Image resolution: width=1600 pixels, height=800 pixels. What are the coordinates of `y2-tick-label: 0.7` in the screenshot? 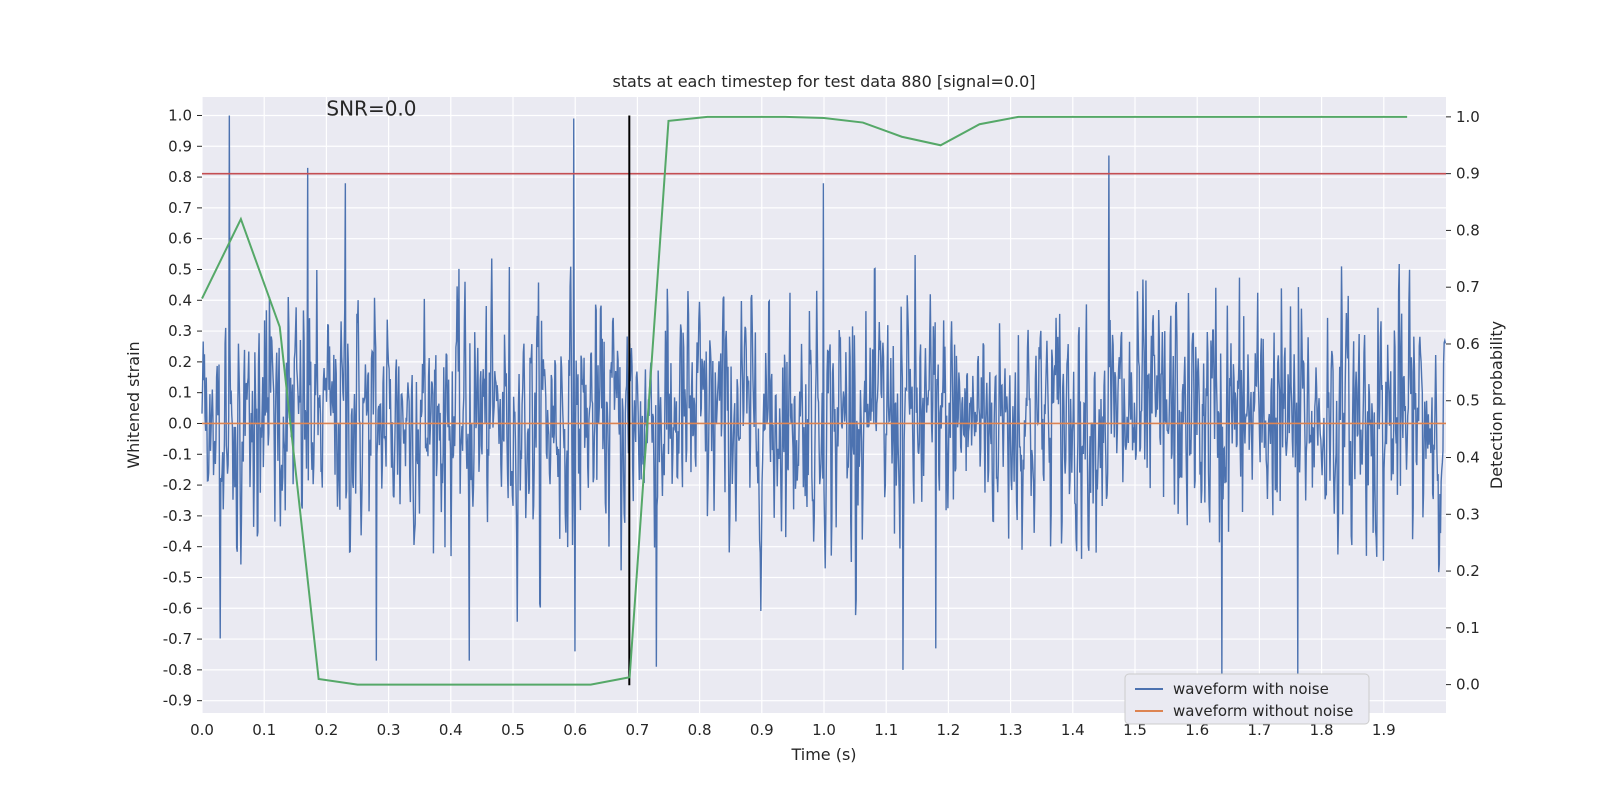 It's located at (1468, 287).